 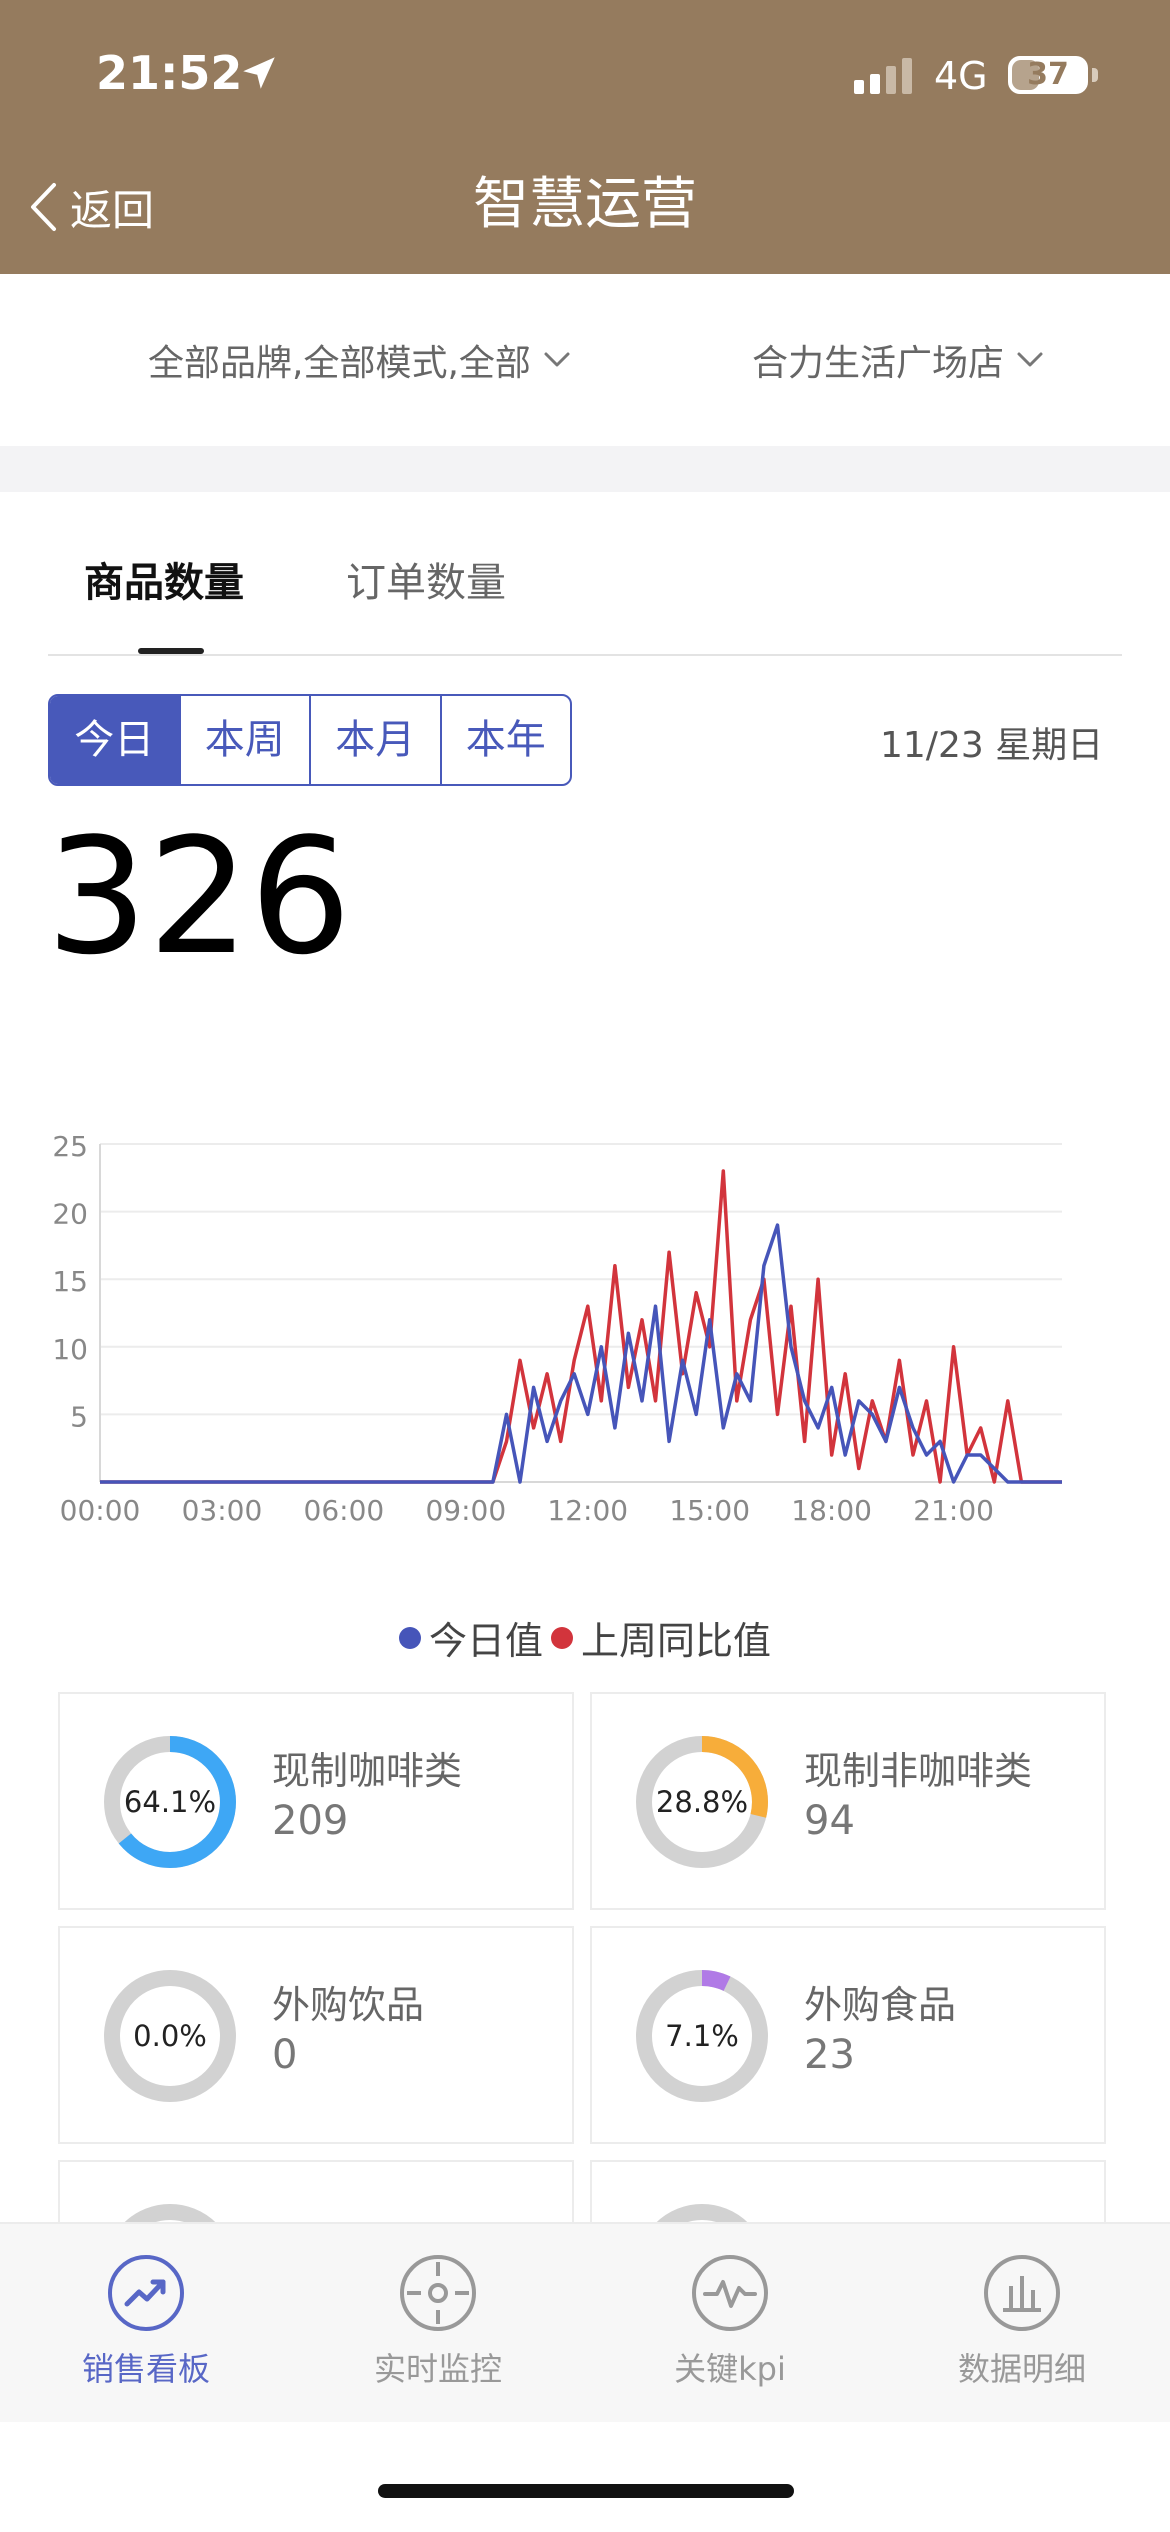 What do you see at coordinates (169, 73) in the screenshot?
I see `status-time: 21:52` at bounding box center [169, 73].